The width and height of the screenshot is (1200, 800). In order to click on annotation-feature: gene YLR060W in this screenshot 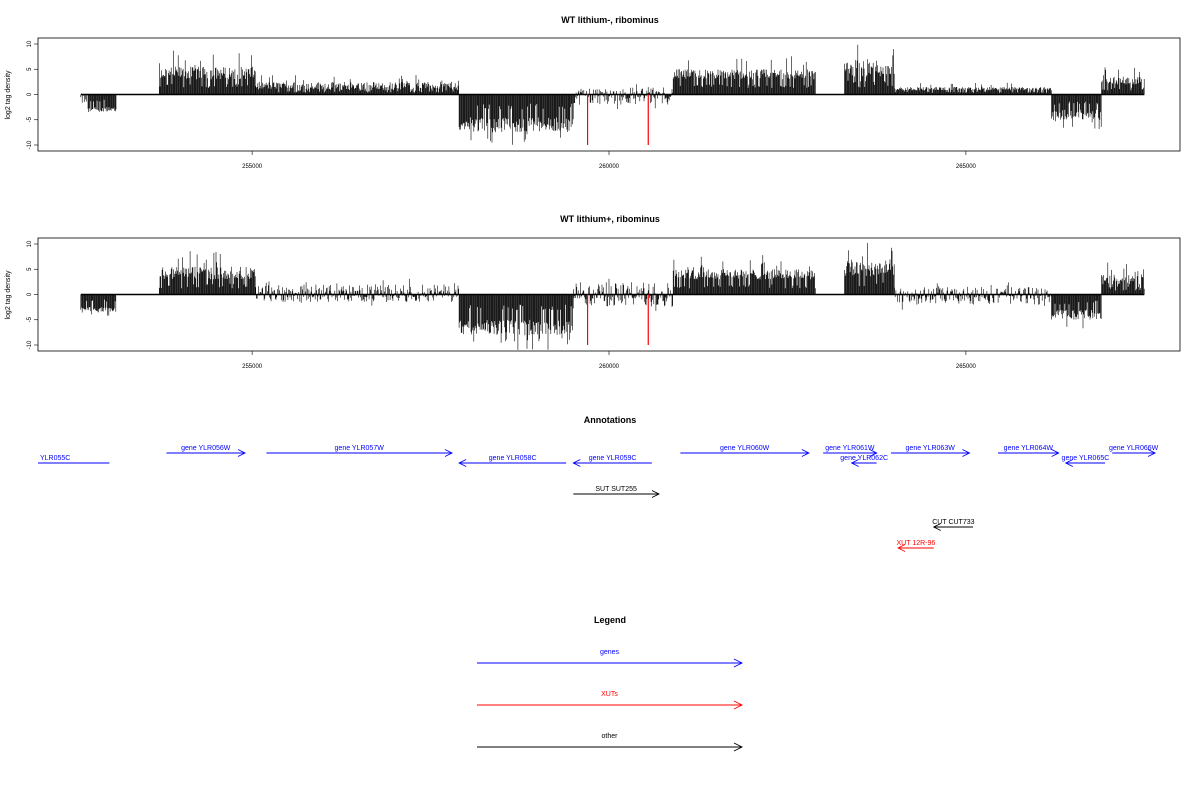, I will do `click(745, 451)`.